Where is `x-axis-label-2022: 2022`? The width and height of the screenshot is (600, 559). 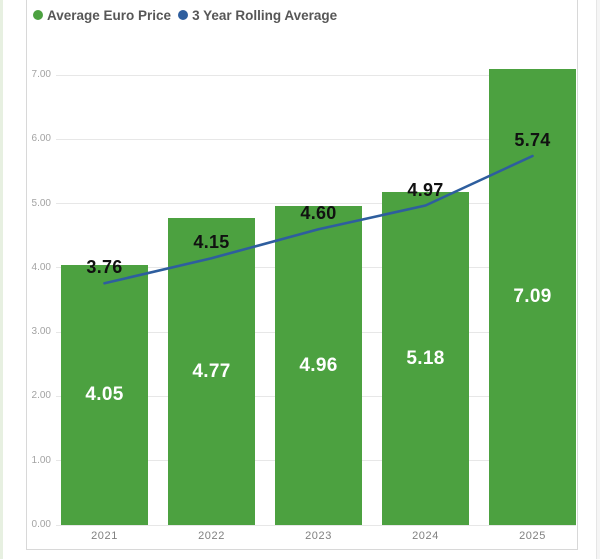 x-axis-label-2022: 2022 is located at coordinates (211, 536).